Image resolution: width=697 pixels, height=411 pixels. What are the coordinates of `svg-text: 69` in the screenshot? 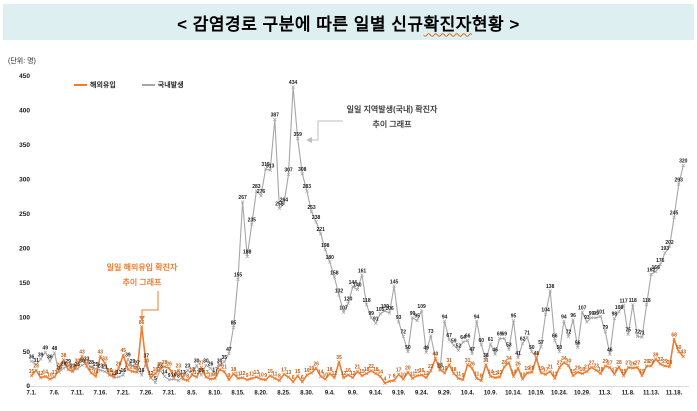 It's located at (505, 335).